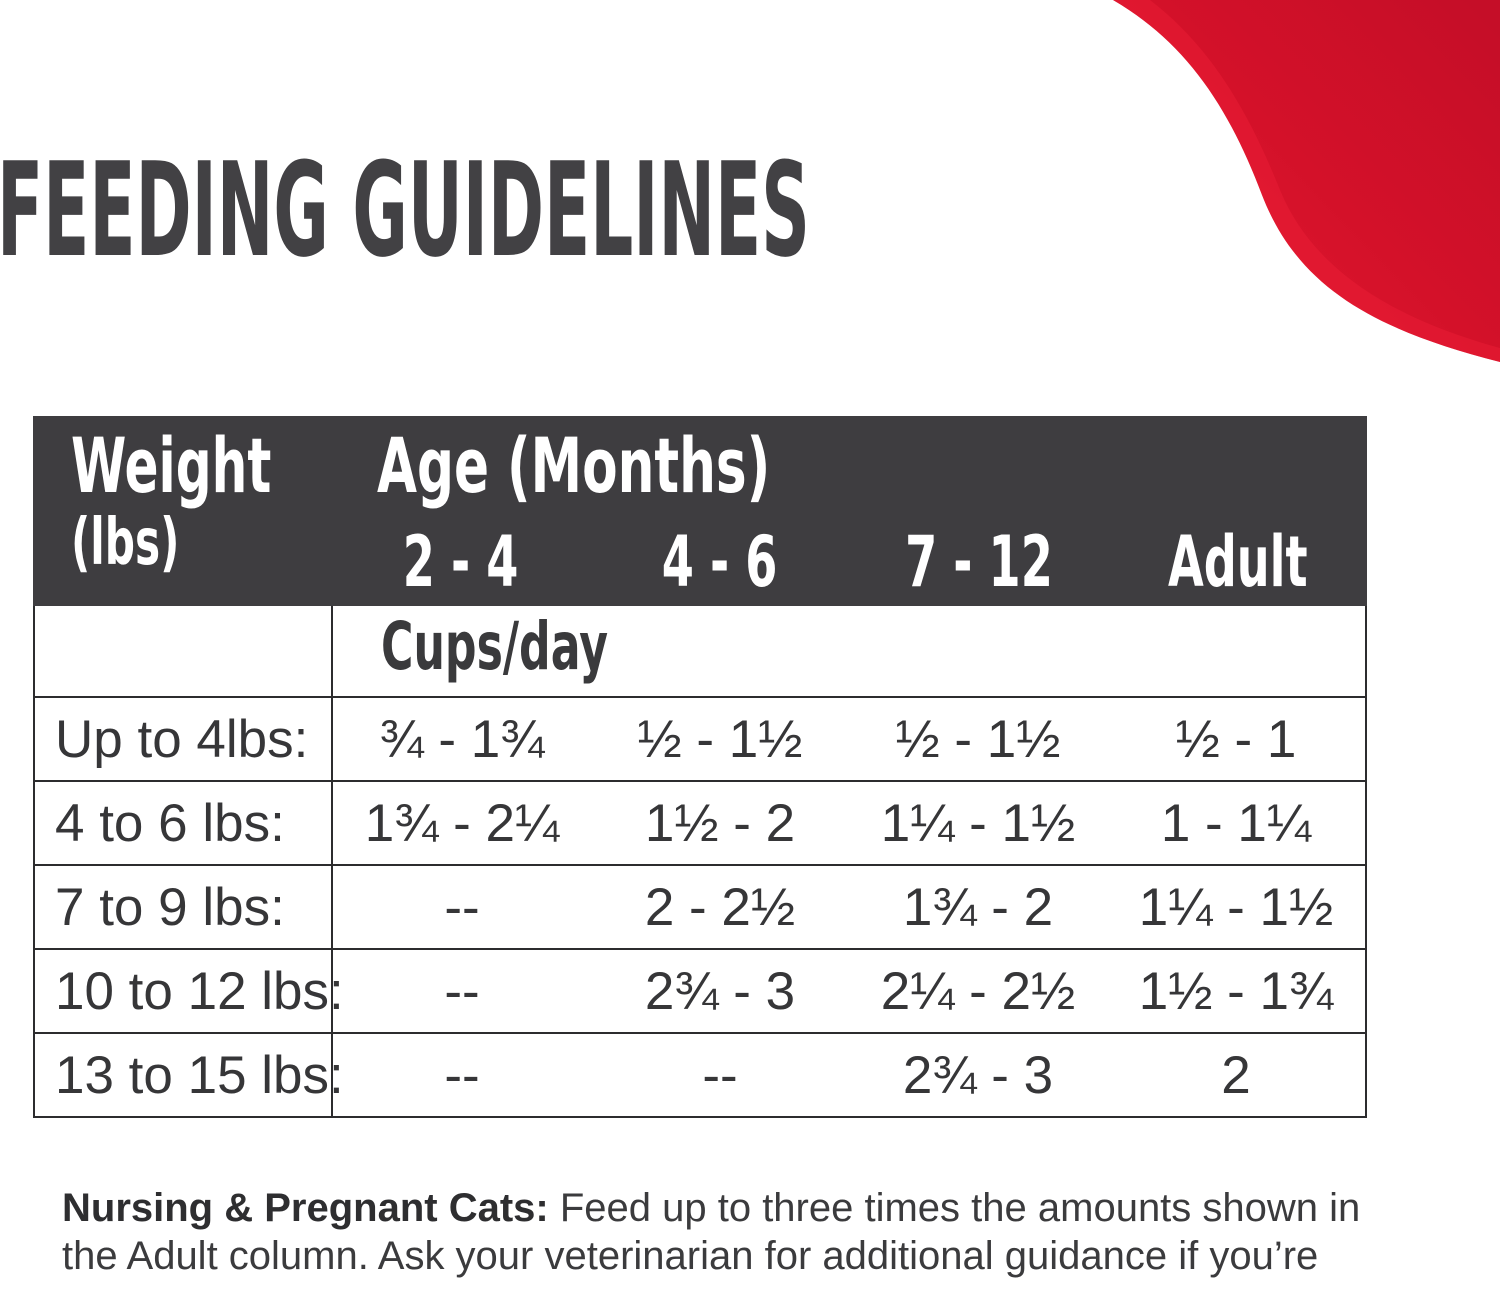  I want to click on red-corner-swoosh, so click(1306, 181).